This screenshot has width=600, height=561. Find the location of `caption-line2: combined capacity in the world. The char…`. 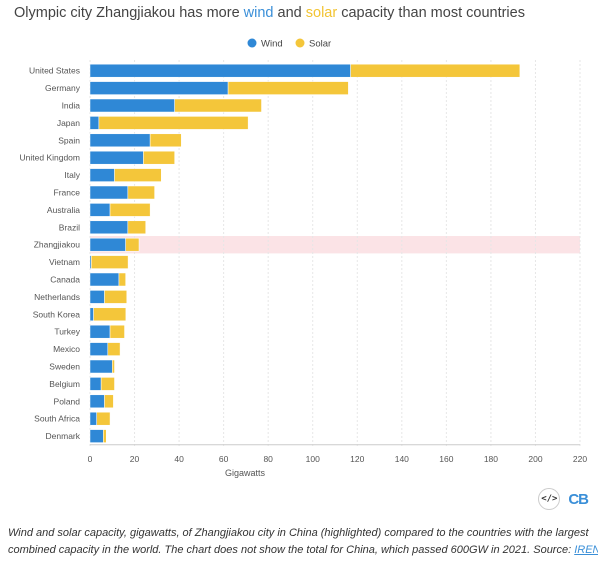

caption-line2: combined capacity in the world. The char… is located at coordinates (303, 550).